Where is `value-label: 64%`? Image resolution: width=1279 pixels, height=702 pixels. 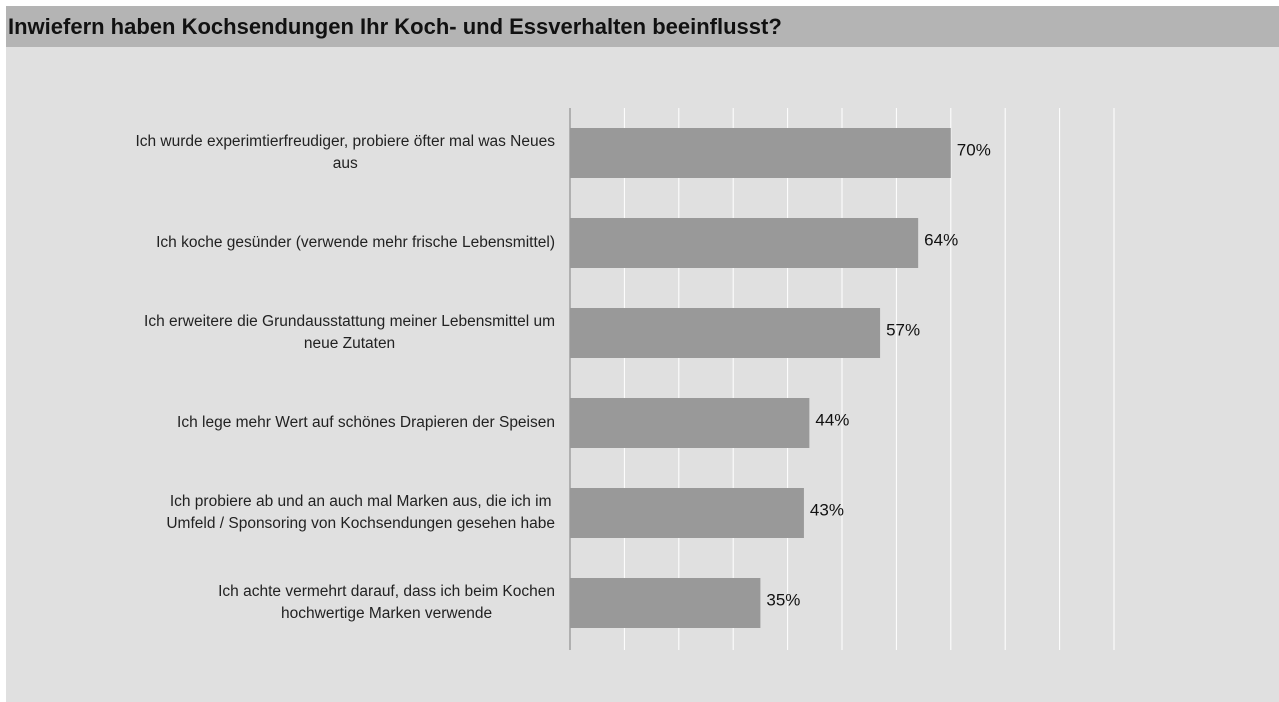
value-label: 64% is located at coordinates (941, 239).